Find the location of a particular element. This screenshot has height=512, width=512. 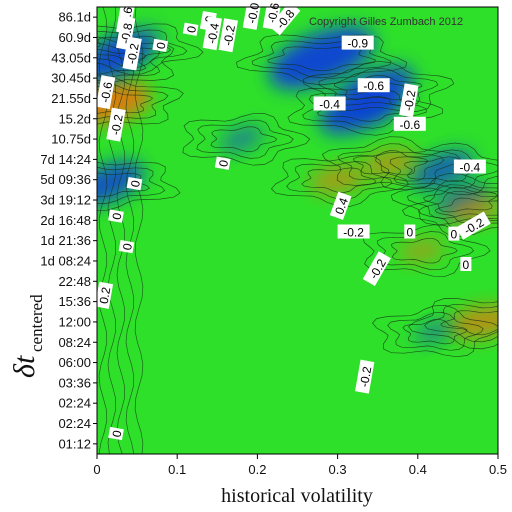

x-tick-label: 0.5 is located at coordinates (498, 469).